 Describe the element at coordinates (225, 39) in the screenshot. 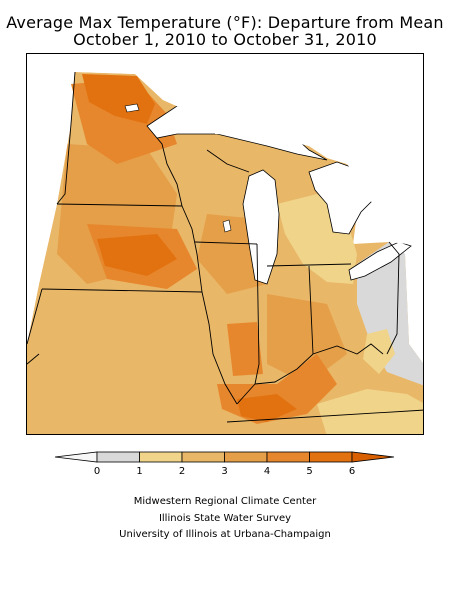

I see `map-date-range: October 1, 2010 to October 31, 2010` at that location.